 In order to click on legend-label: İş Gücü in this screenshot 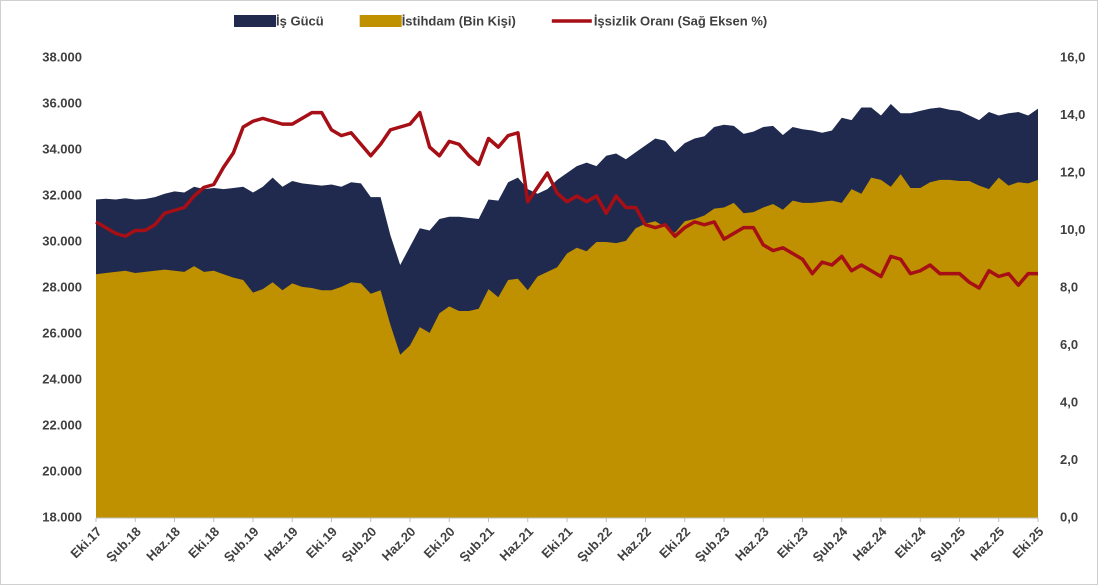, I will do `click(300, 20)`.